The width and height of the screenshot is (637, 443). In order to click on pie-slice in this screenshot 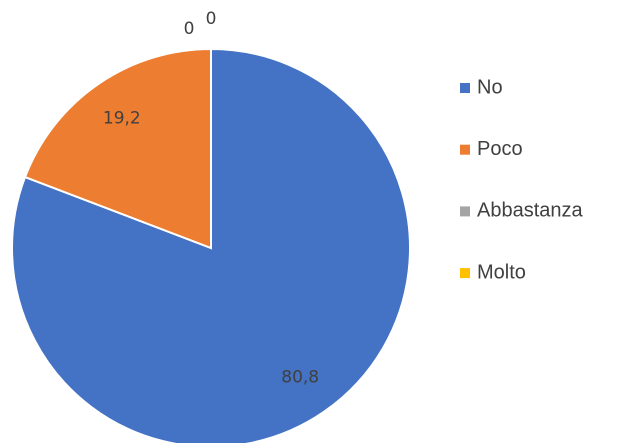, I will do `click(117, 148)`.